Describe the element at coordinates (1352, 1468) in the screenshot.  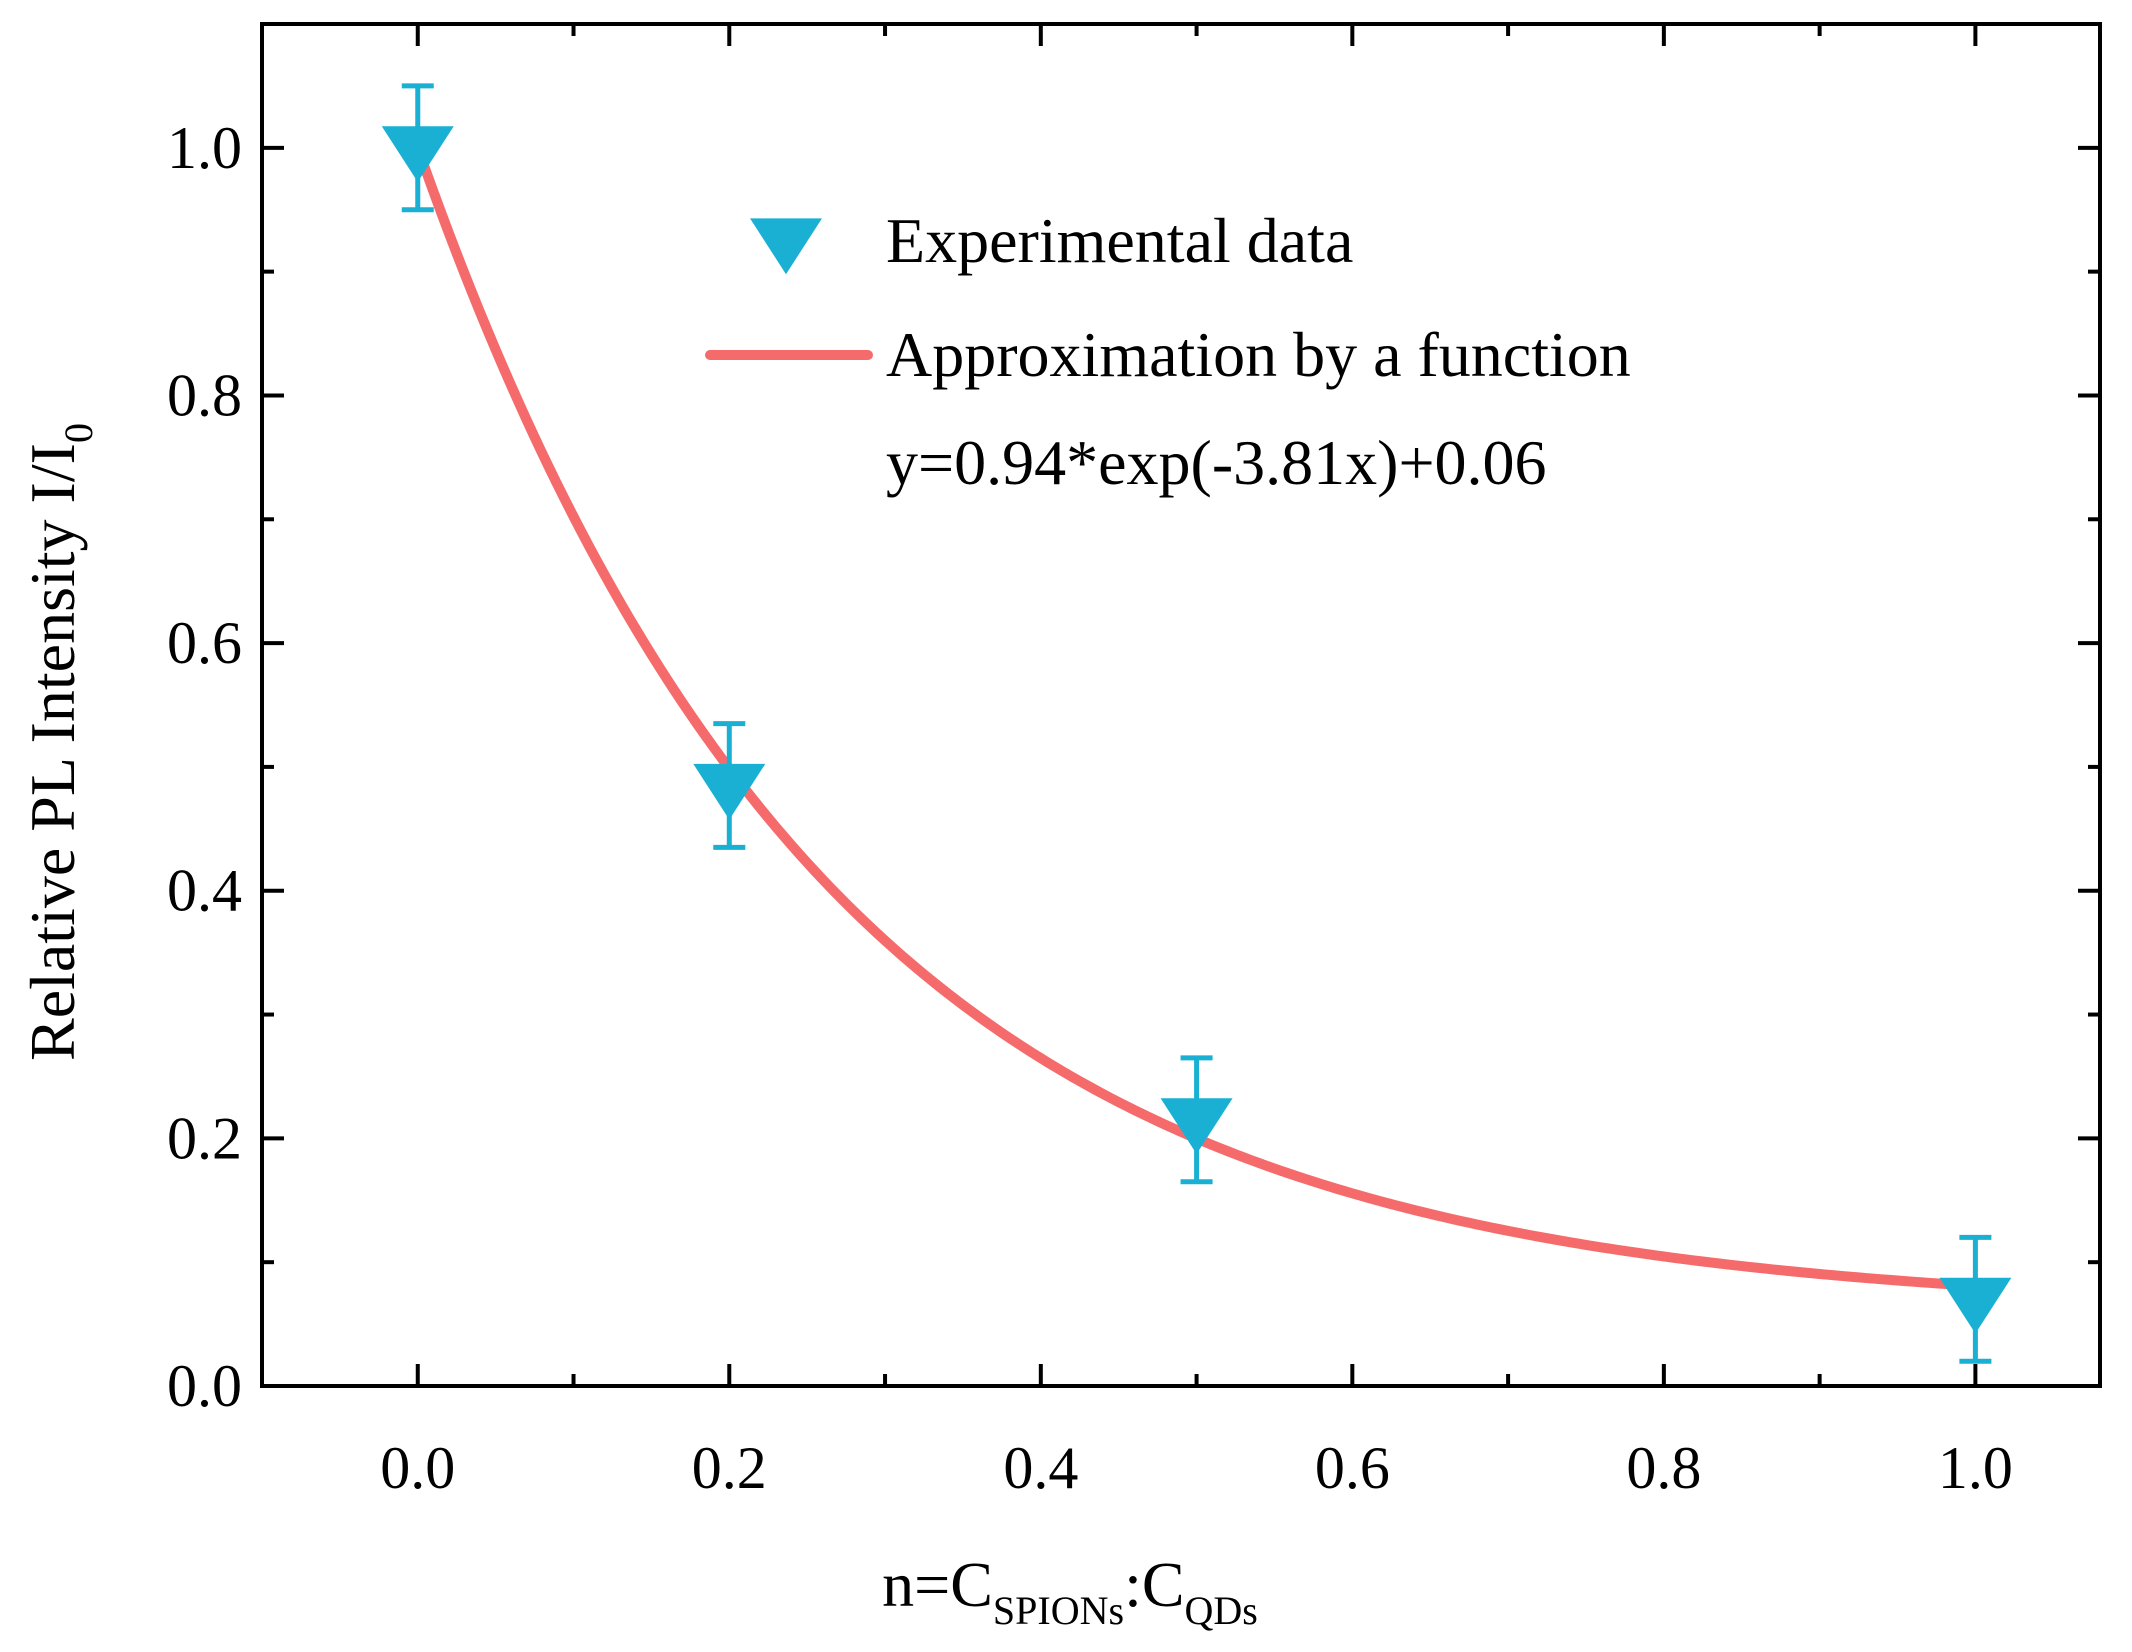
I see `x-tick-label: 0.6` at that location.